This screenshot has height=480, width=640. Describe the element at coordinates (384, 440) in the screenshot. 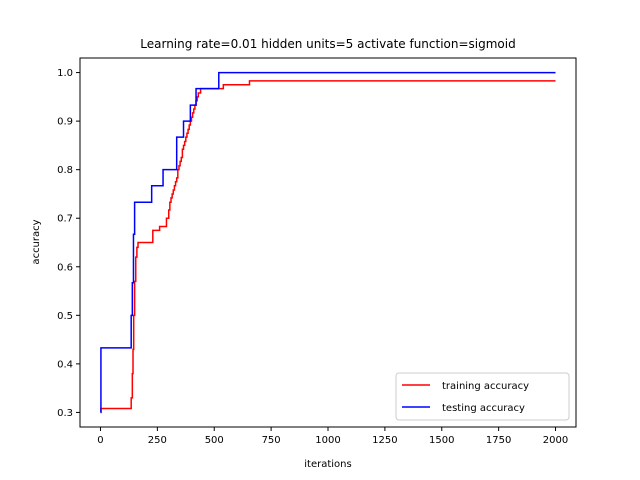

I see `x-tick-label: 1250` at that location.